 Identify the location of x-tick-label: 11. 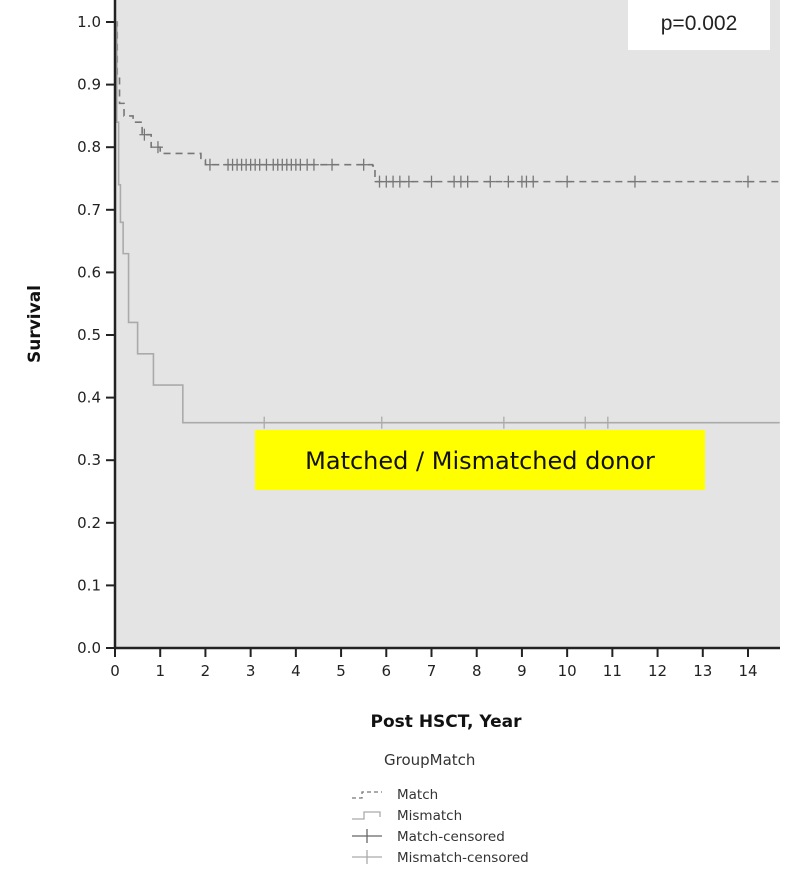
(612, 671).